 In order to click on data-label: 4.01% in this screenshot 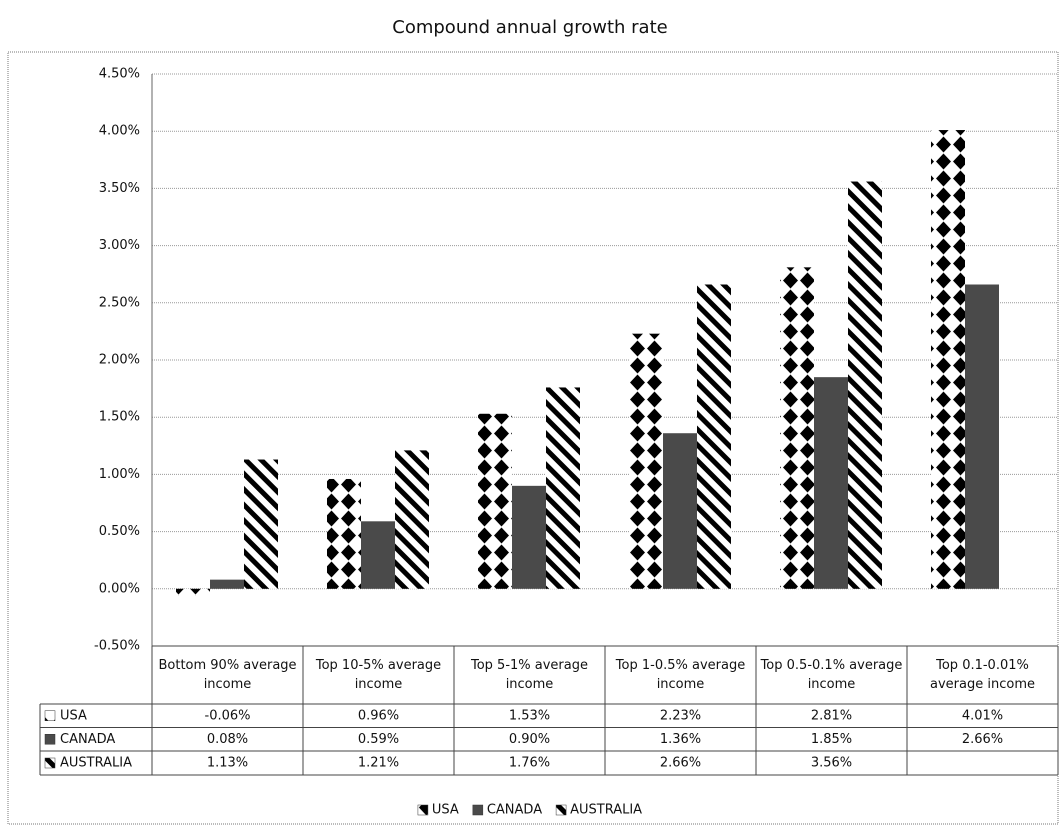, I will do `click(982, 715)`.